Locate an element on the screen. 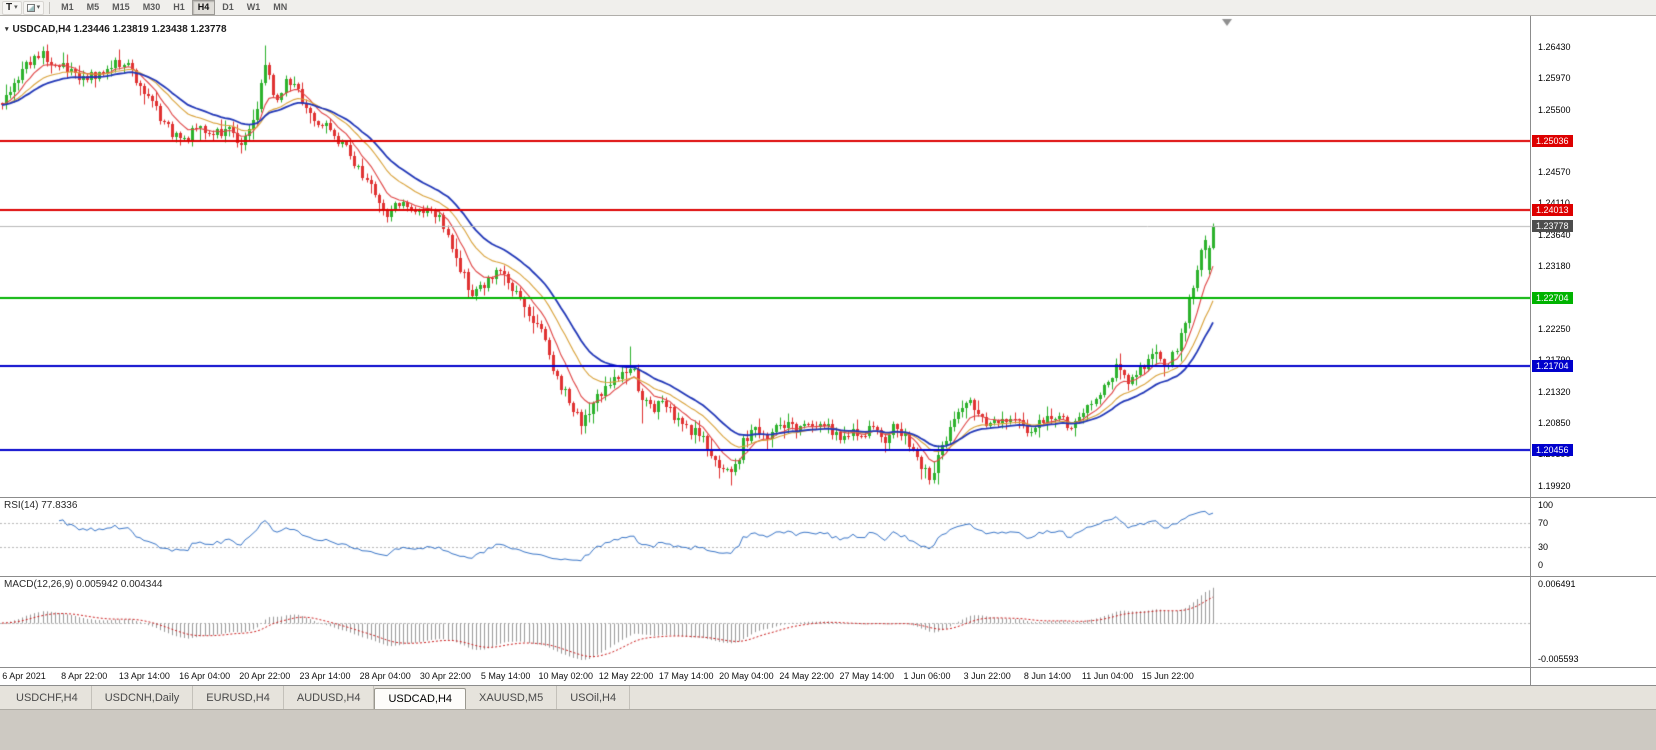 The height and width of the screenshot is (750, 1656). level-price-badge: 1.21704 is located at coordinates (1552, 365).